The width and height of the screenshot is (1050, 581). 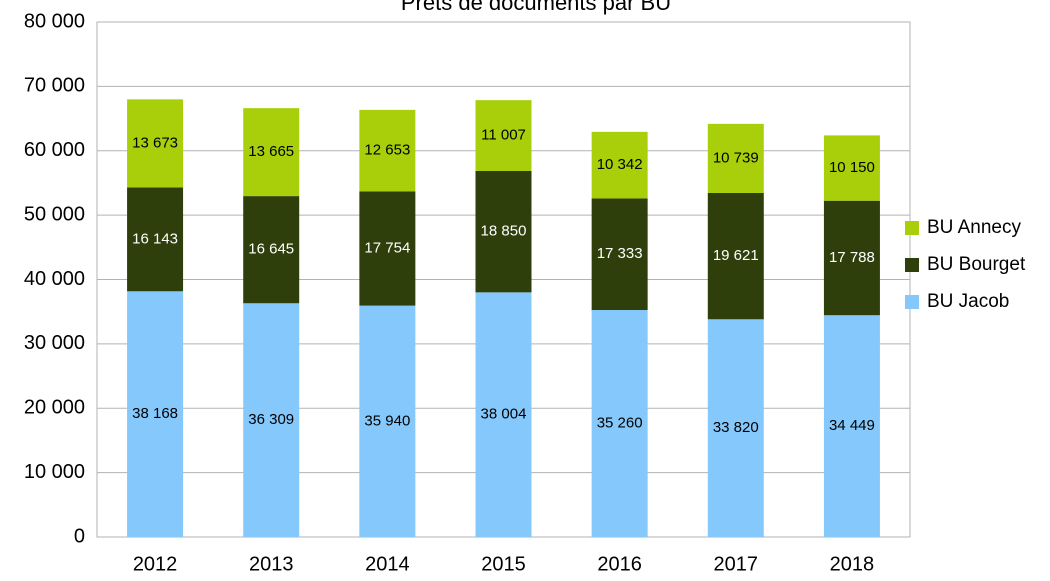 What do you see at coordinates (503, 564) in the screenshot?
I see `x-tick-label: 2015` at bounding box center [503, 564].